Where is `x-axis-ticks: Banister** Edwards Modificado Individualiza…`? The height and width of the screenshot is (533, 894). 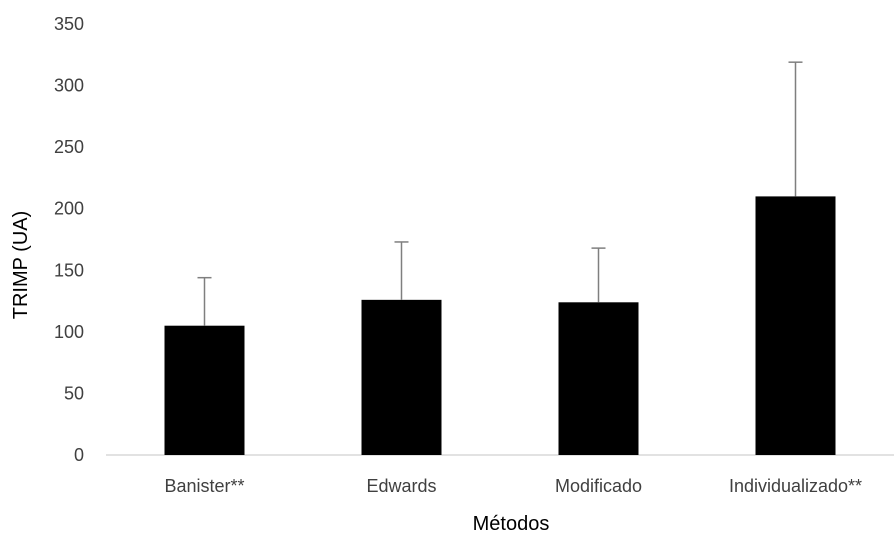 x-axis-ticks: Banister** Edwards Modificado Individualiza… is located at coordinates (513, 486).